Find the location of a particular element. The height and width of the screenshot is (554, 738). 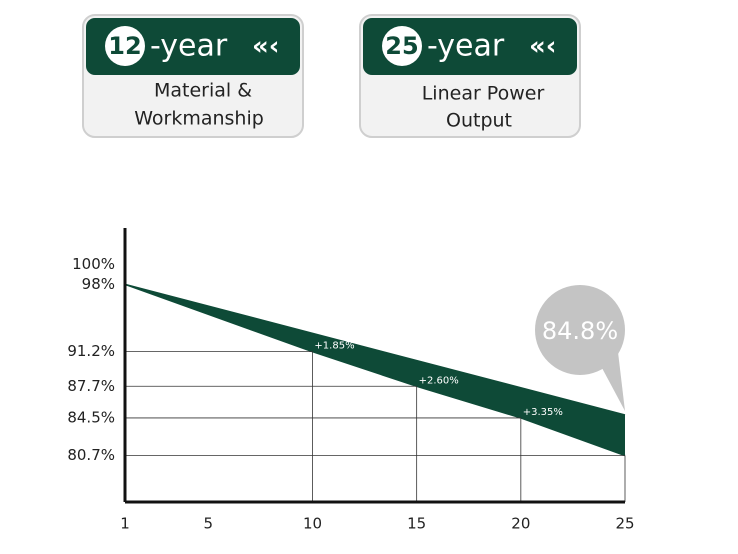

y-tick-label: 98% is located at coordinates (98, 284).